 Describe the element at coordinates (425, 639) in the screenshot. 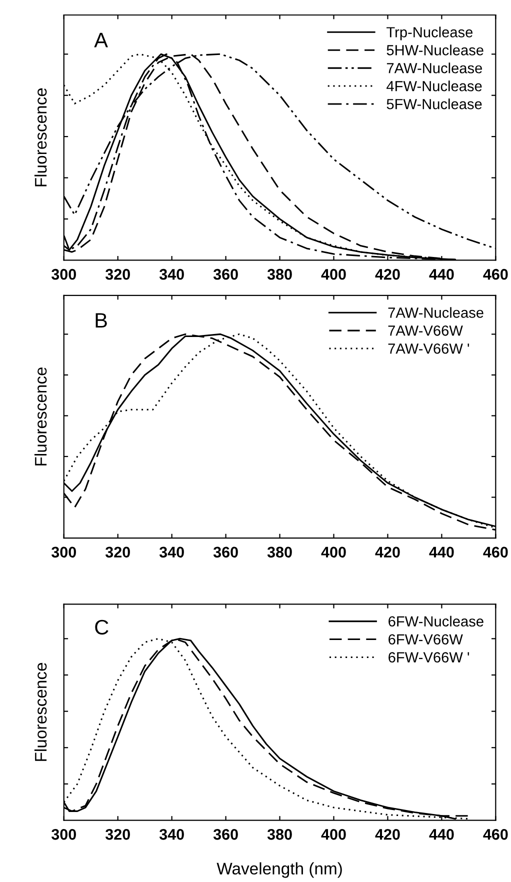

I see `legend-label: 6FW-V66W` at that location.